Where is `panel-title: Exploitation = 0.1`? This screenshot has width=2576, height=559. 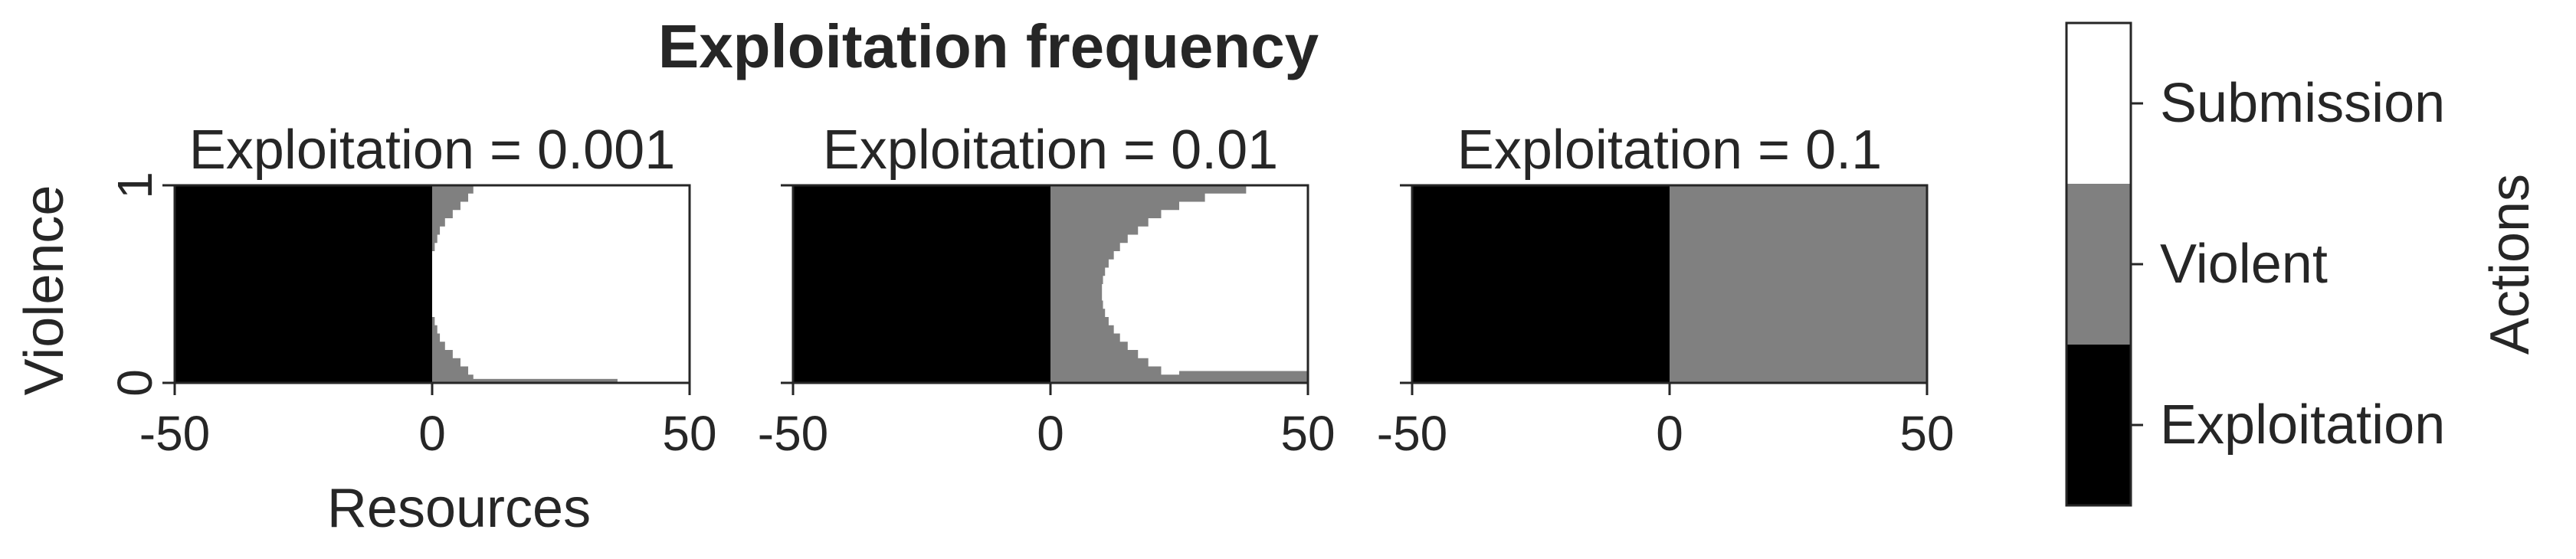 panel-title: Exploitation = 0.1 is located at coordinates (1670, 150).